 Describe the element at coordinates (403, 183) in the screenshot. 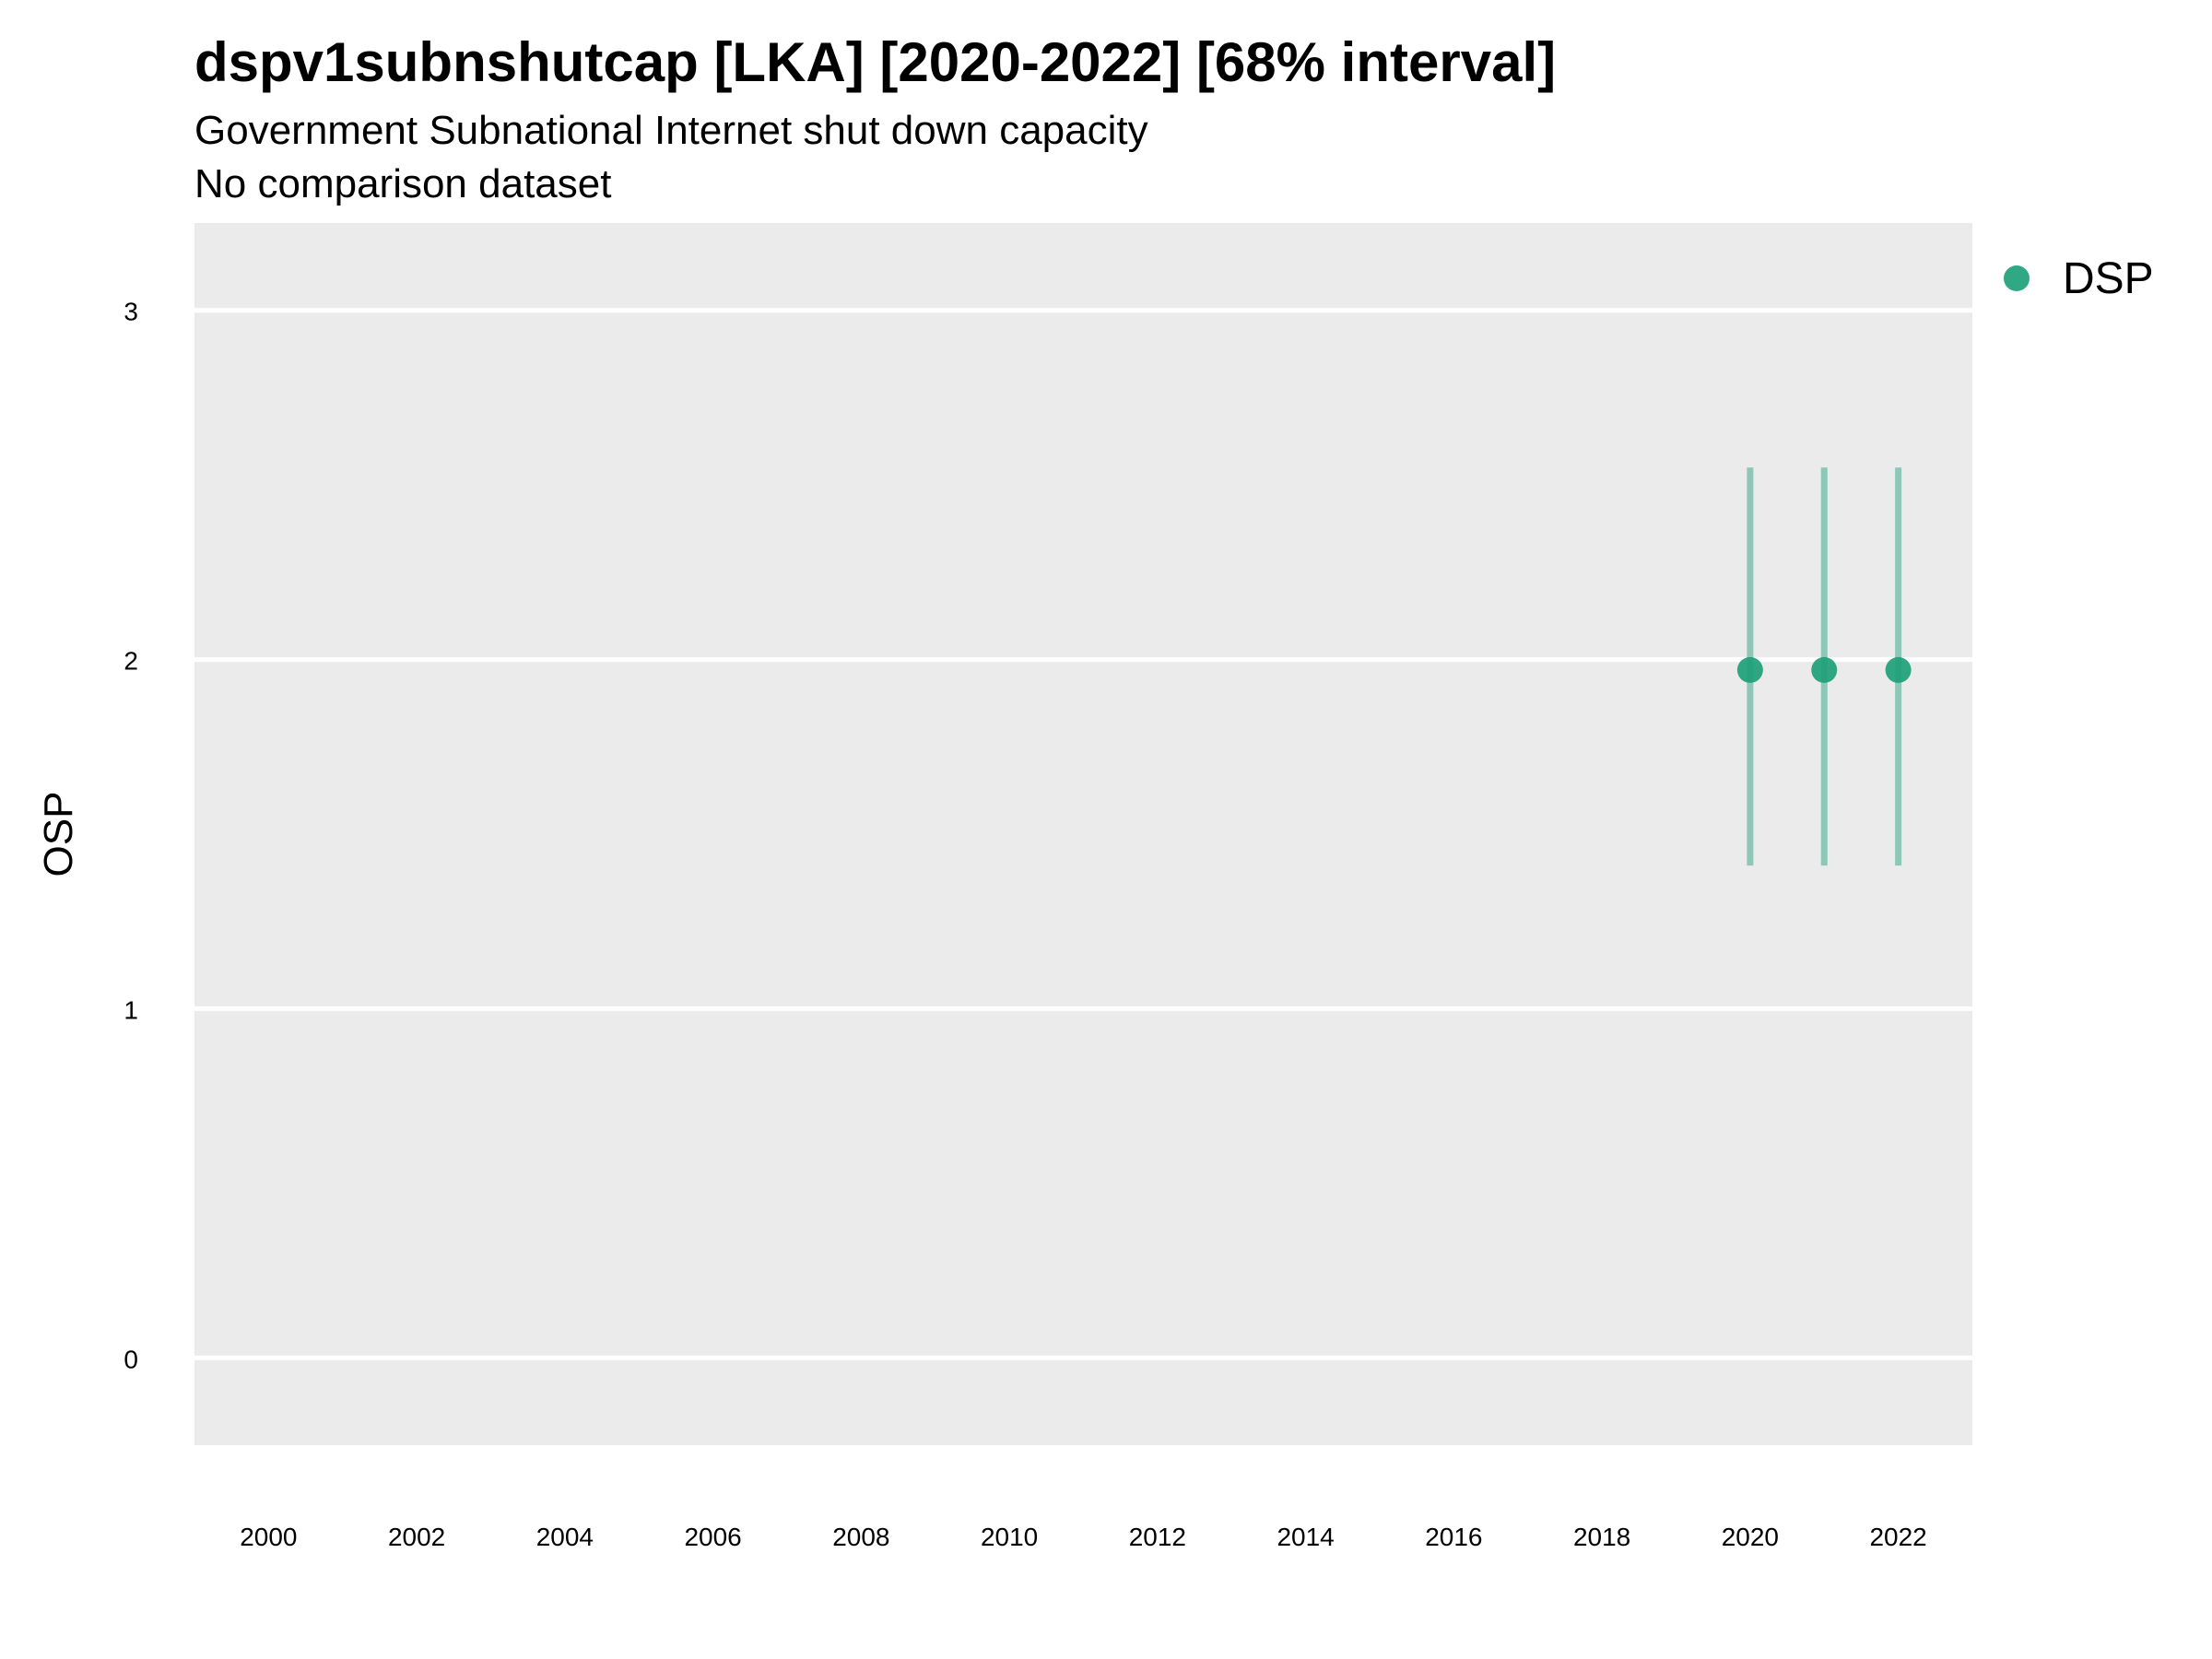

I see `chart-caption: No comparison dataset` at that location.